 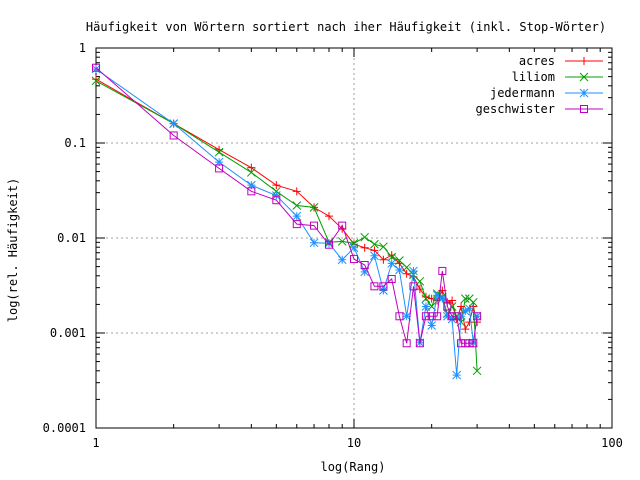 What do you see at coordinates (68, 333) in the screenshot?
I see `y-tick-label: 0.001` at bounding box center [68, 333].